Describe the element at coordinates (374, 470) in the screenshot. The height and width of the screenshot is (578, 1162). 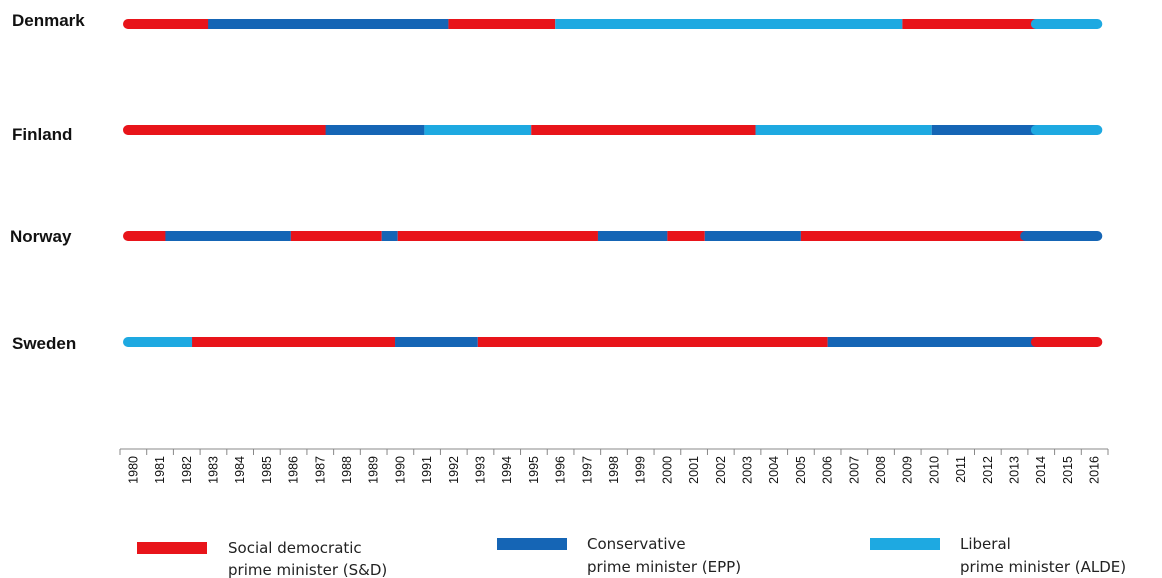
I see `x-tick-label-1989: 1989` at that location.